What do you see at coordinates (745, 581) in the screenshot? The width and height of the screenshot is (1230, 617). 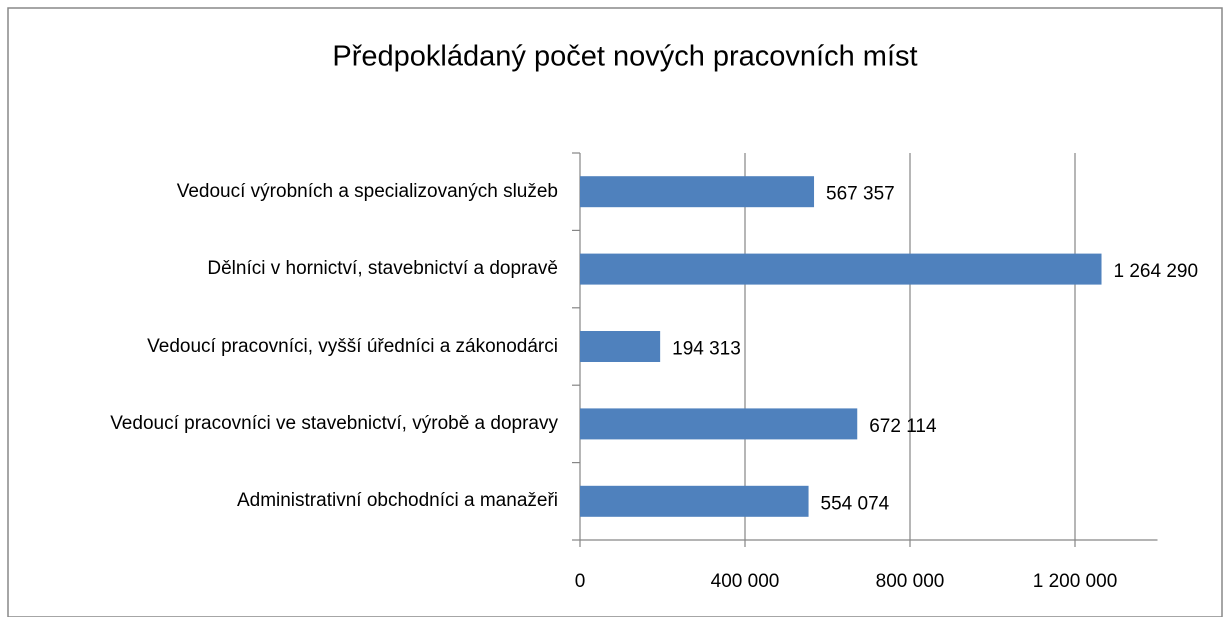 I see `x-tick-label: 400 000` at bounding box center [745, 581].